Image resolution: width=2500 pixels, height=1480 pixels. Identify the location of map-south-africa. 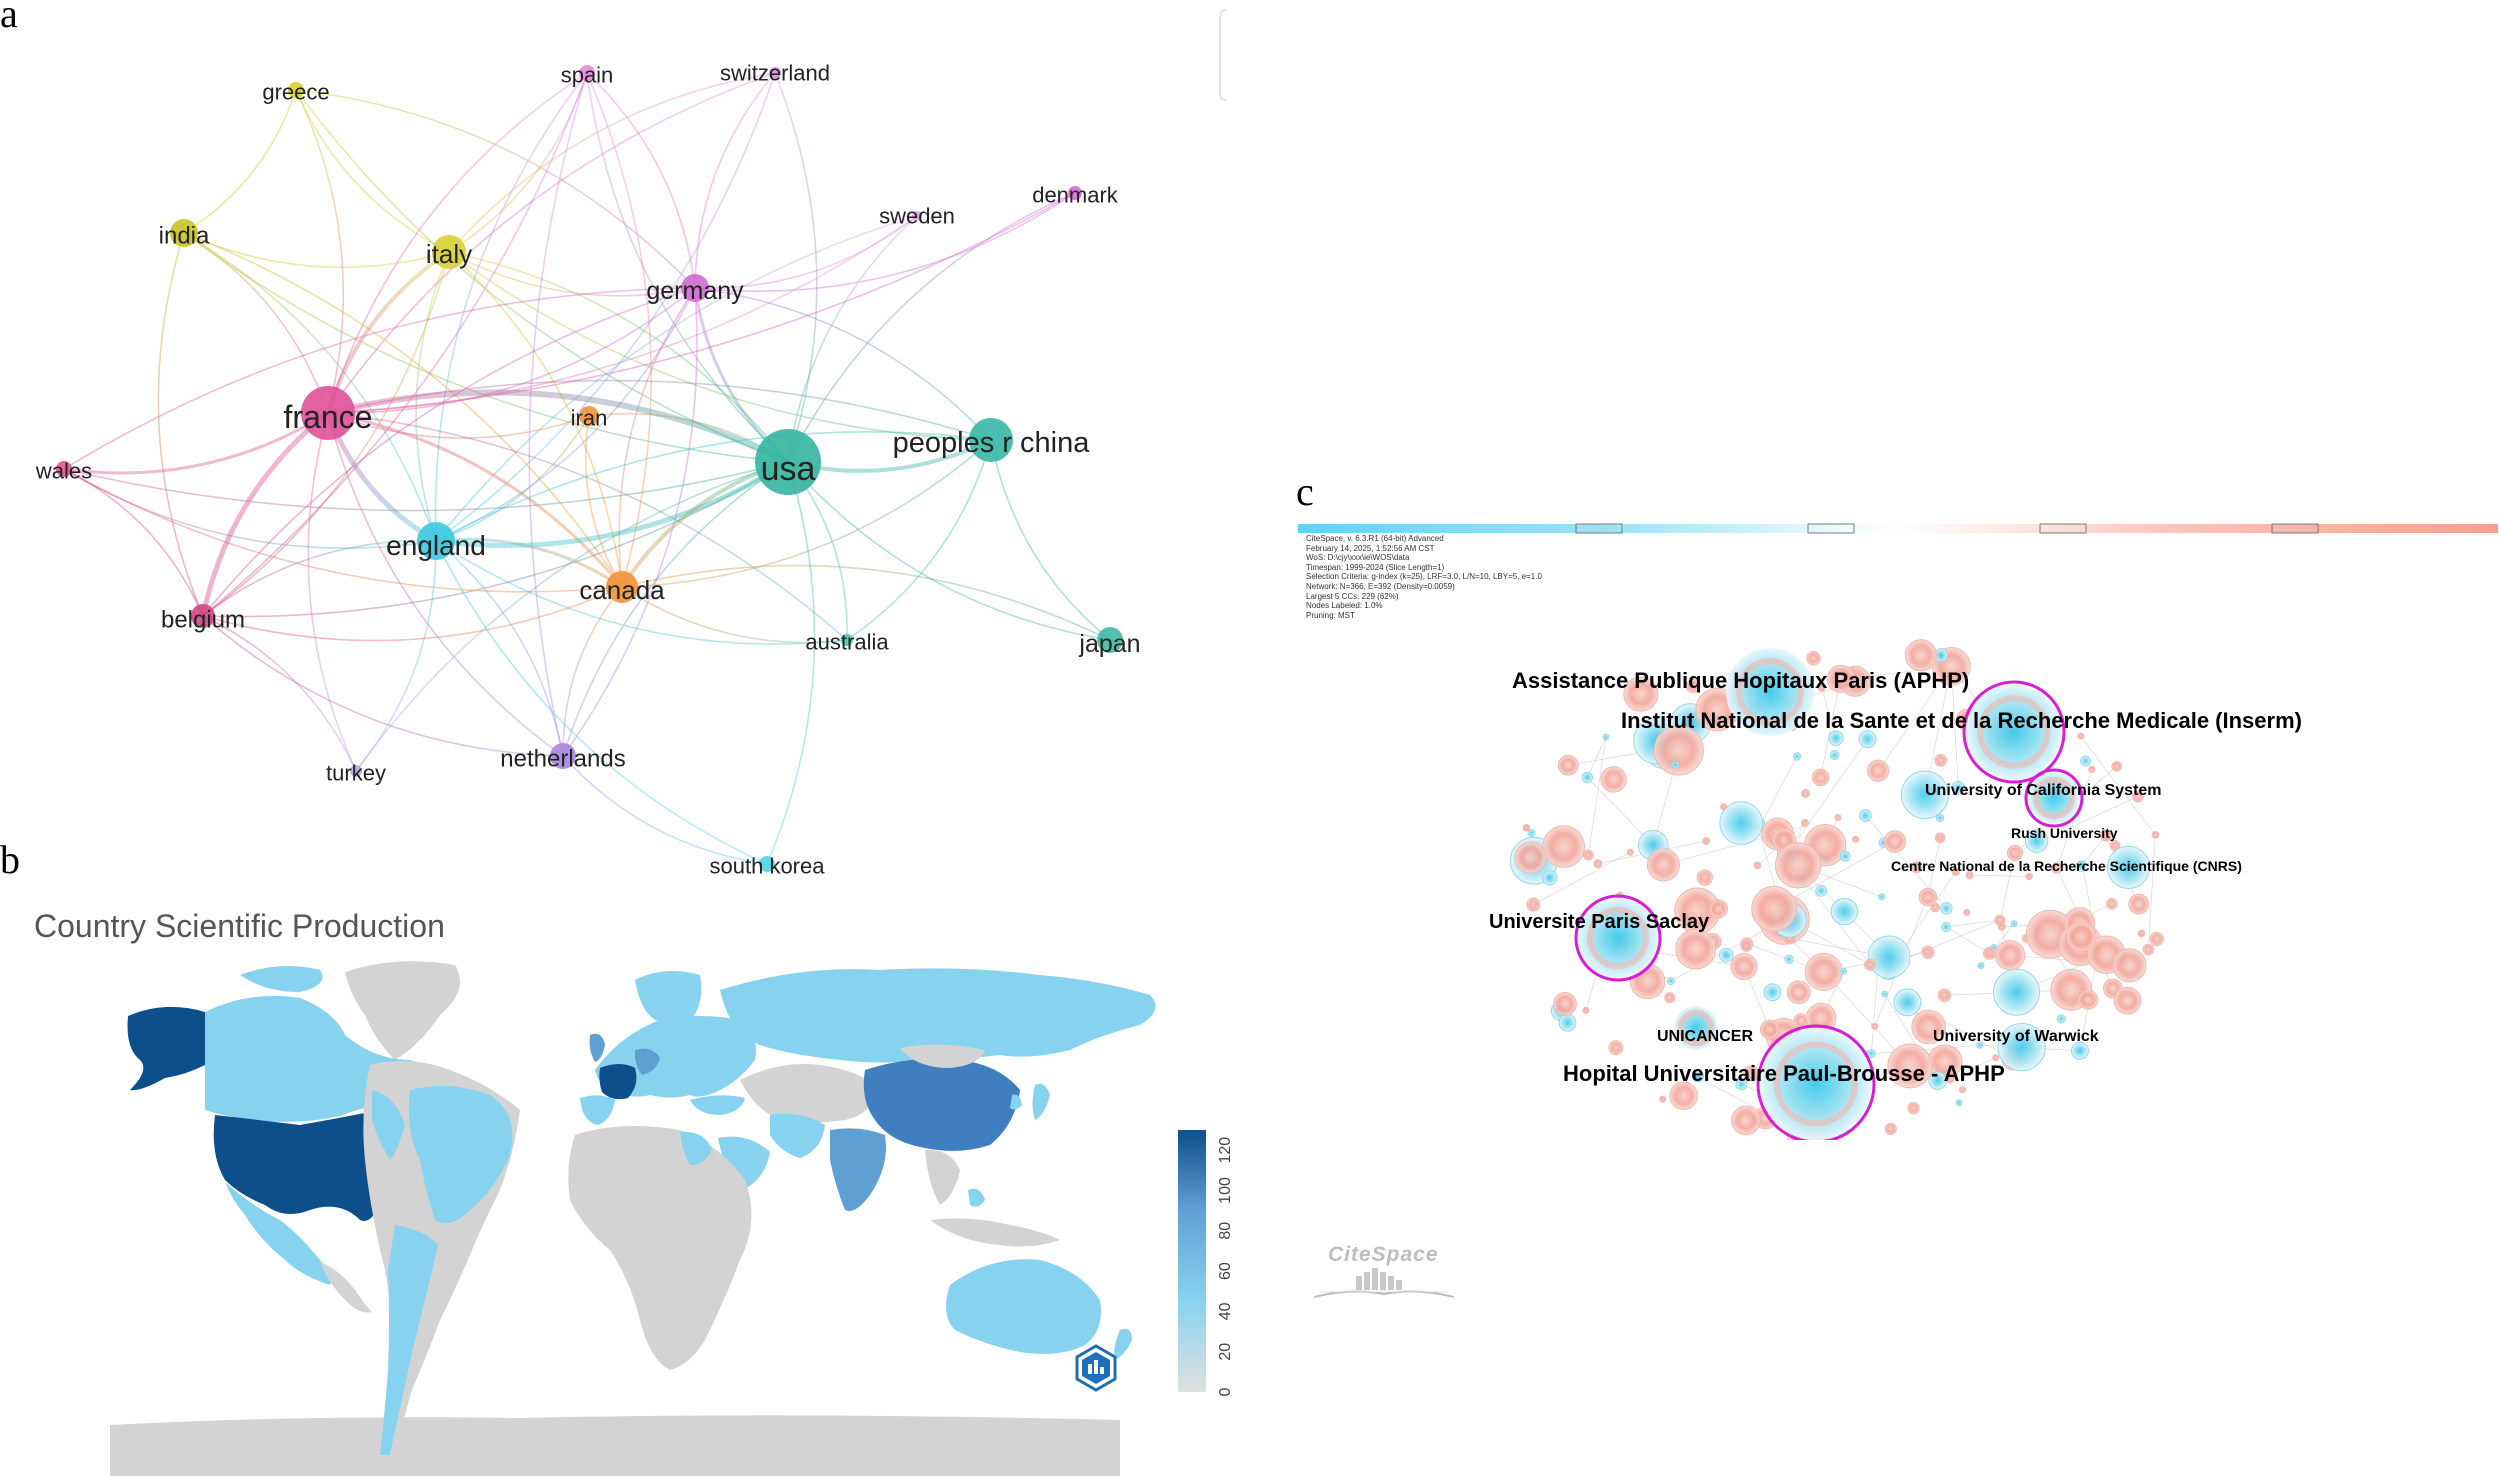
(665, 1340).